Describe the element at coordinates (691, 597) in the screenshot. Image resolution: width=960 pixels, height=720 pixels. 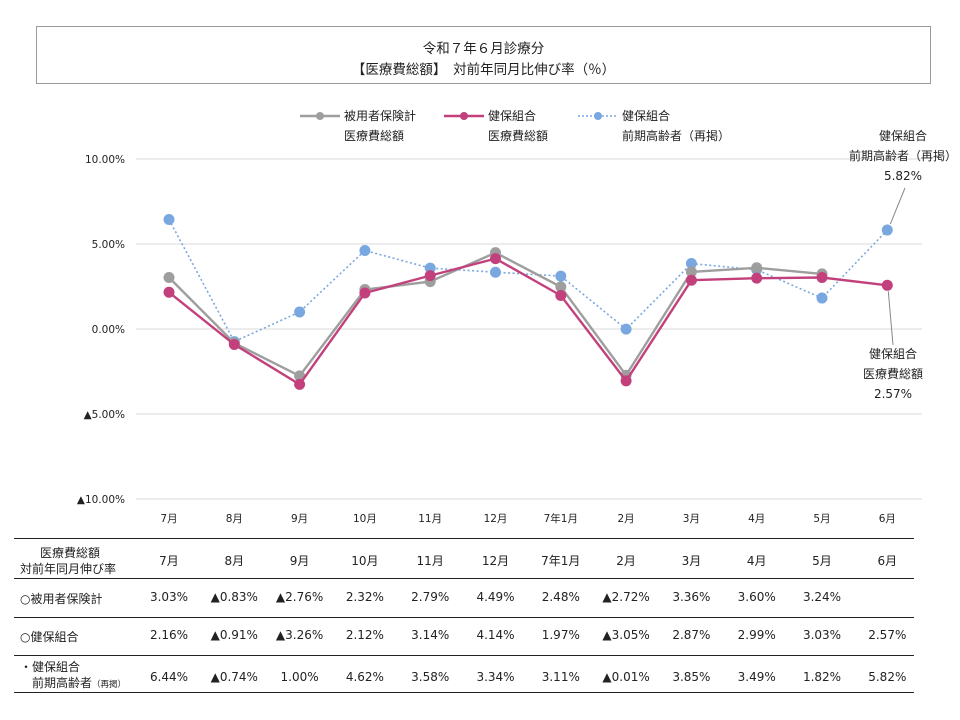
I see `table-cell: 3.36%` at that location.